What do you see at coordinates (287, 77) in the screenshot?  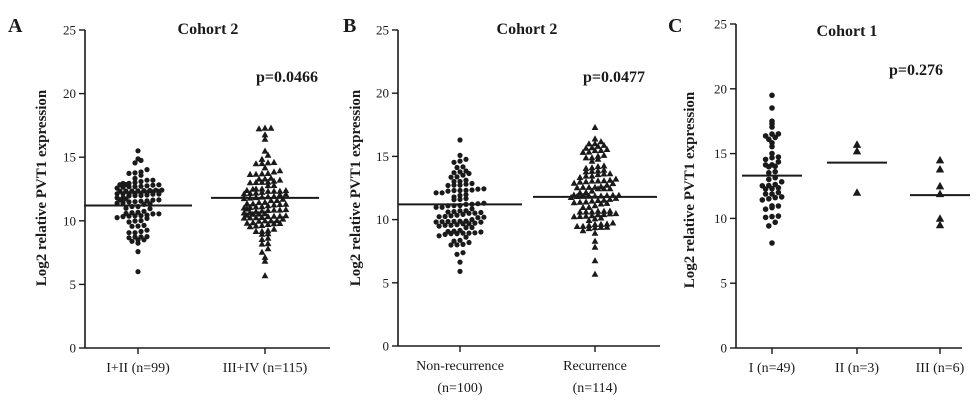 I see `panel-a-pvalue: p=0.0466` at bounding box center [287, 77].